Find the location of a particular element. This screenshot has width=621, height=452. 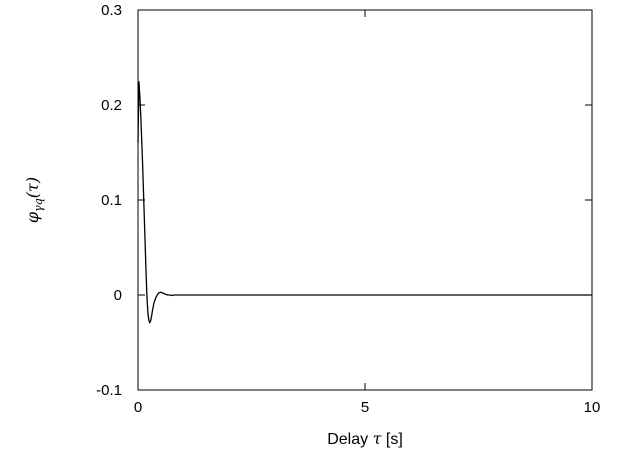

y-tick-label: 0 is located at coordinates (118, 295).